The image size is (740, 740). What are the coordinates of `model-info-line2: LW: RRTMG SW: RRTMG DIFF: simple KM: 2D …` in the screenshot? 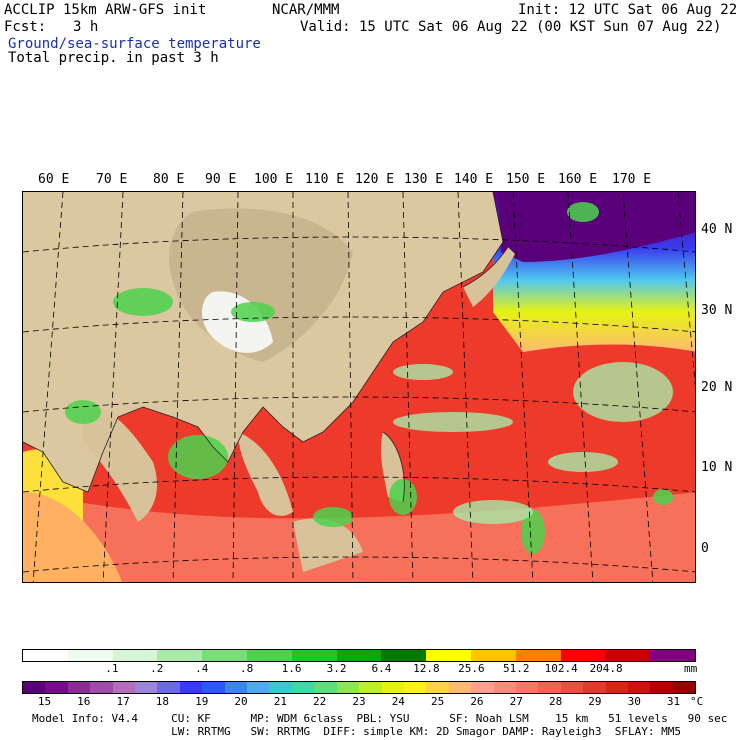 It's located at (357, 731).